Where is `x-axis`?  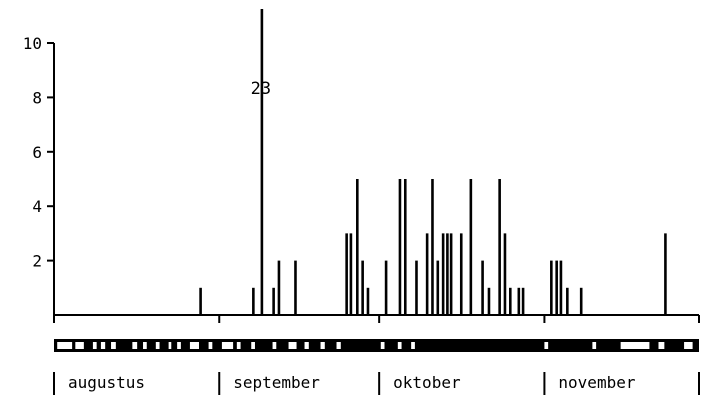
x-axis is located at coordinates (376, 318).